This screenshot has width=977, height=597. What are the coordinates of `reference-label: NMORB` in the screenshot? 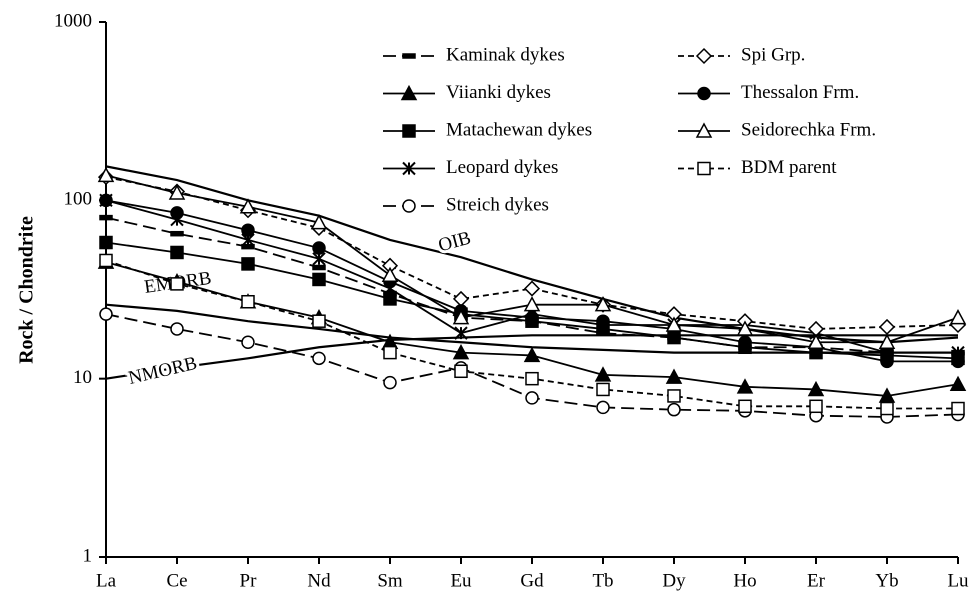 It's located at (162, 371).